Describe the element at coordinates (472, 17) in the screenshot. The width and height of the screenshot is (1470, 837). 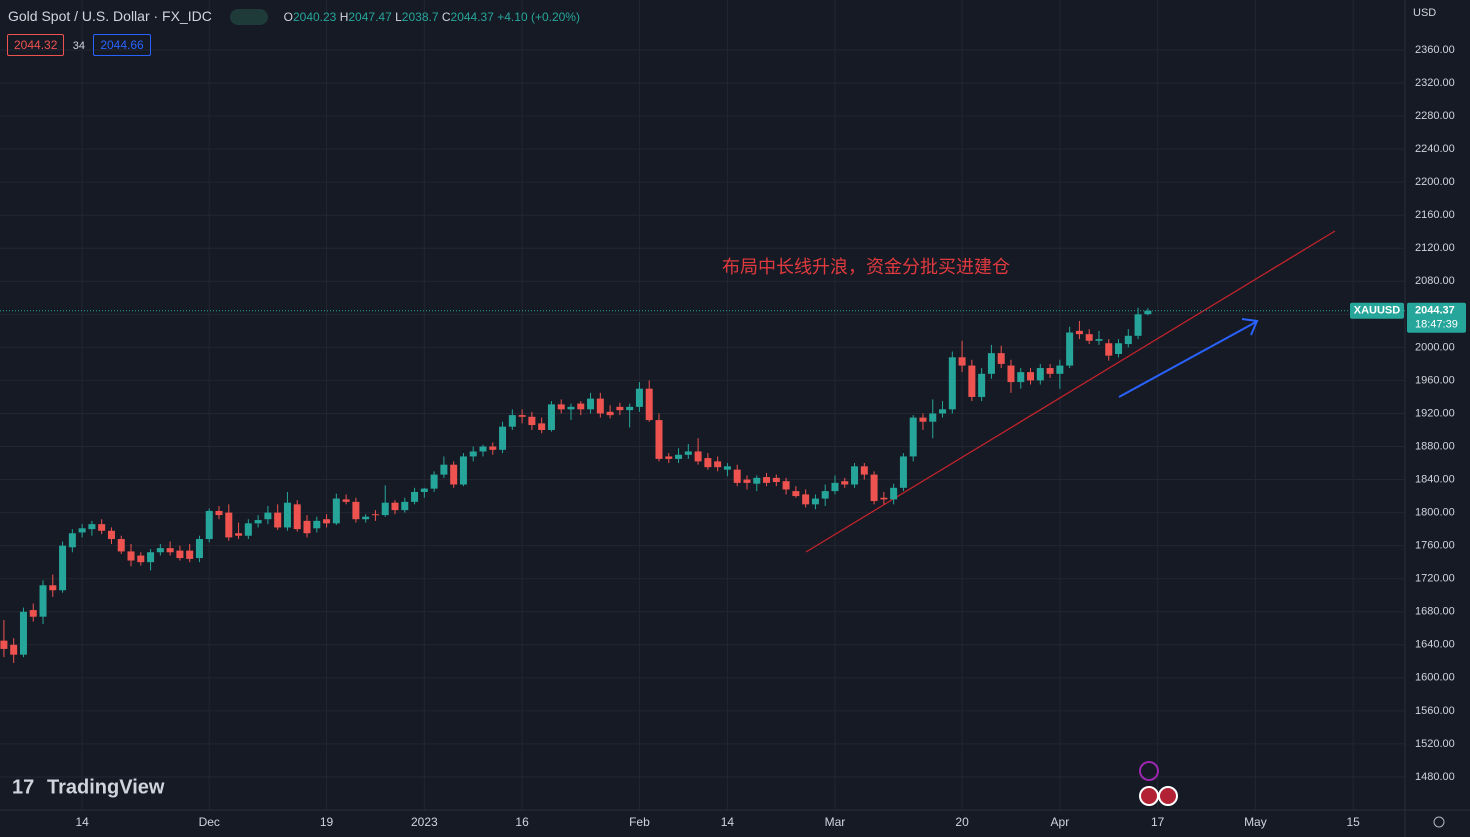
I see `ohlc-value: 2044.37` at that location.